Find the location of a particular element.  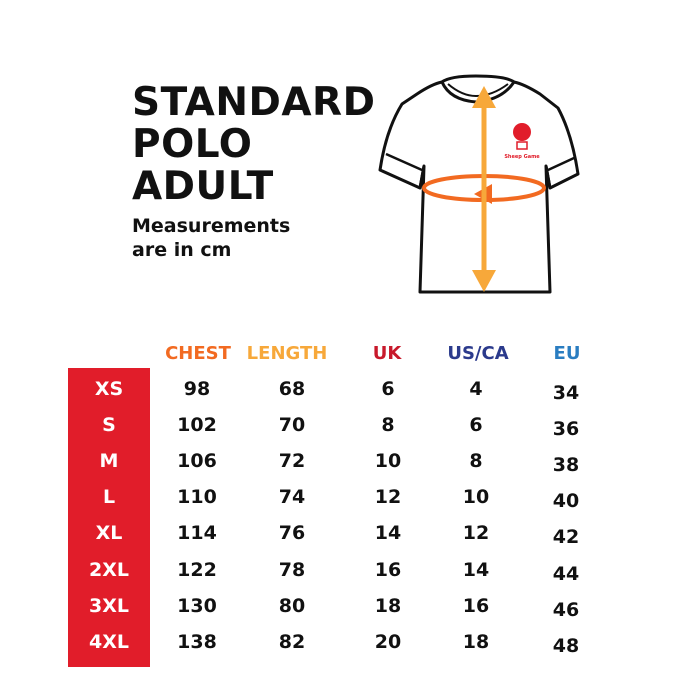

cell-eu: 36 is located at coordinates (566, 429).